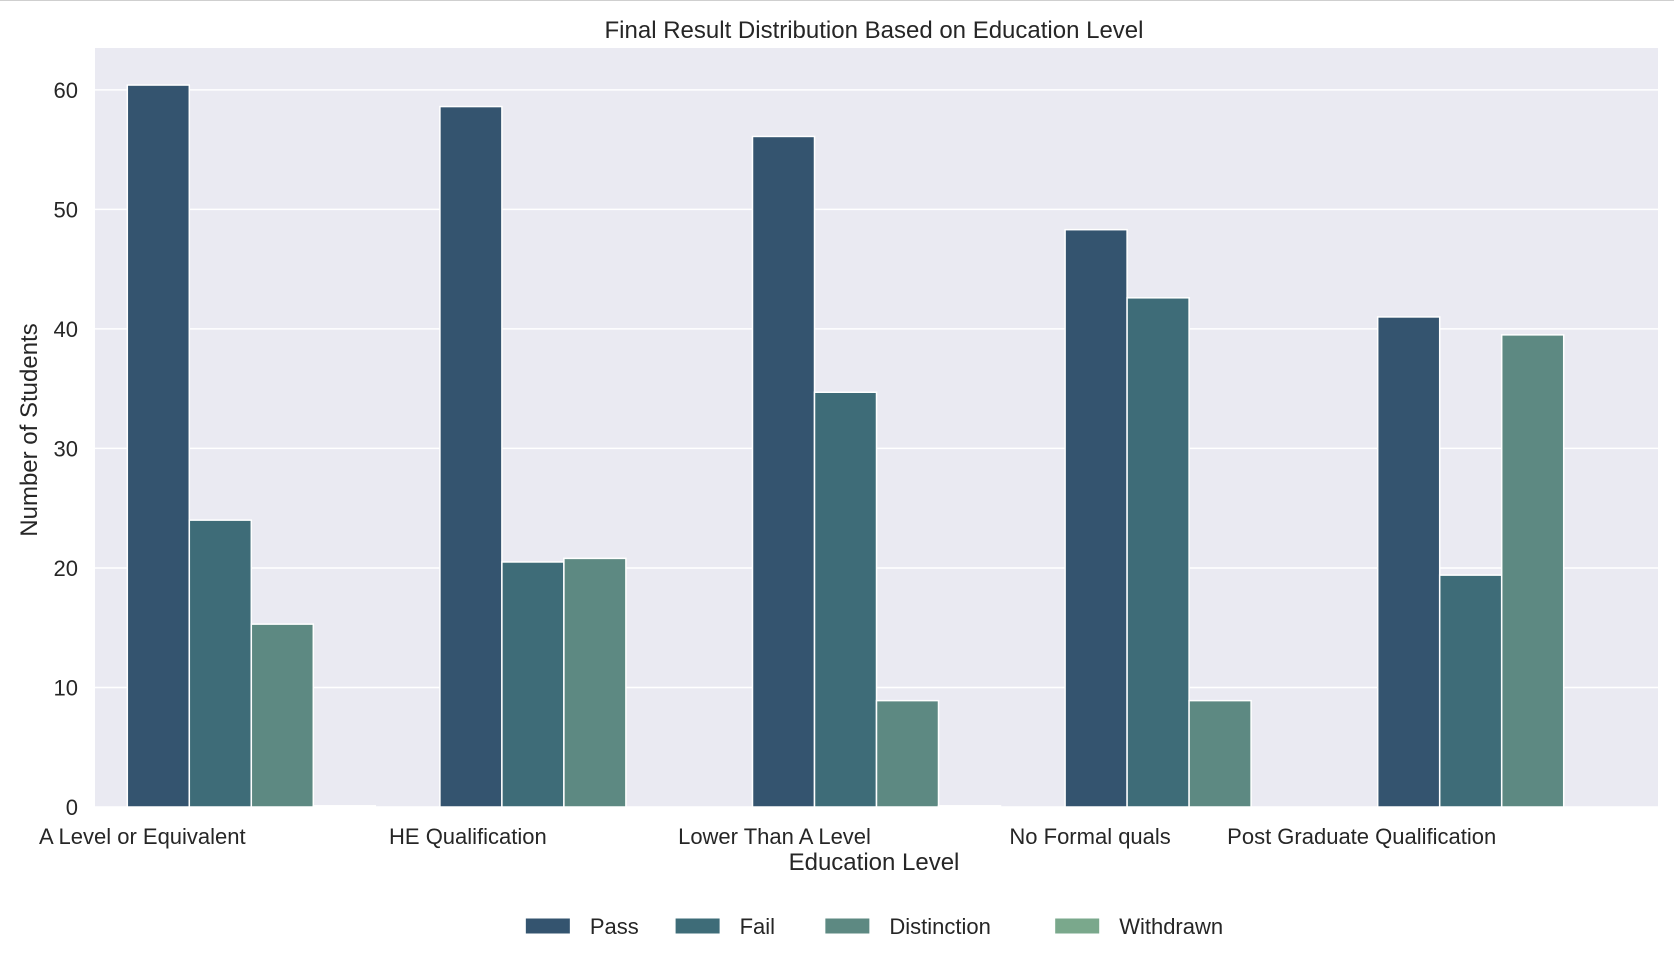 The width and height of the screenshot is (1674, 960). Describe the element at coordinates (1171, 926) in the screenshot. I see `legend-label-withdrawn: Withdrawn` at that location.